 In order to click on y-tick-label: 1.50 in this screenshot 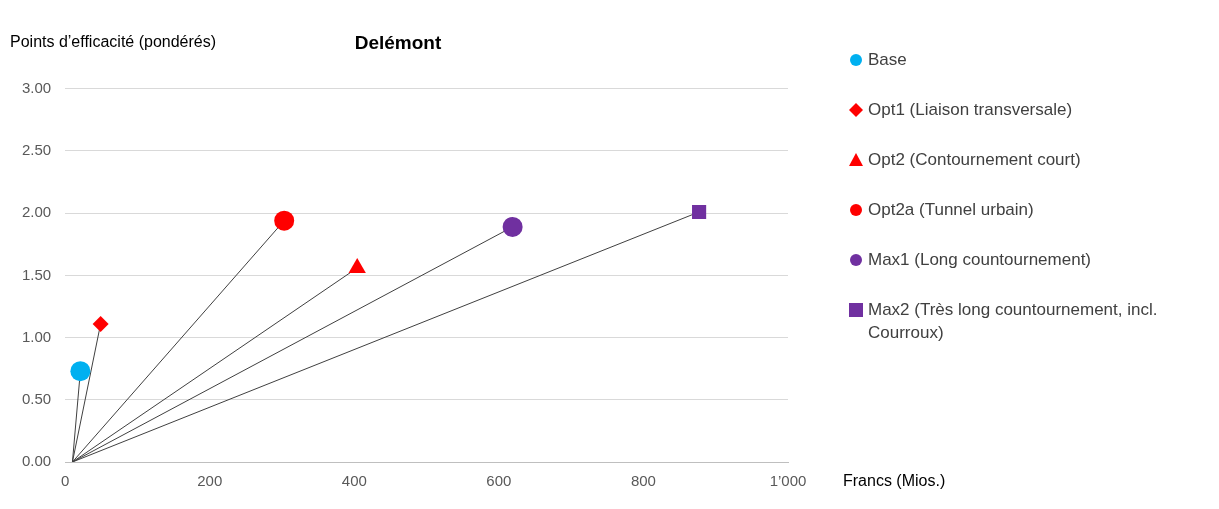, I will do `click(36, 274)`.